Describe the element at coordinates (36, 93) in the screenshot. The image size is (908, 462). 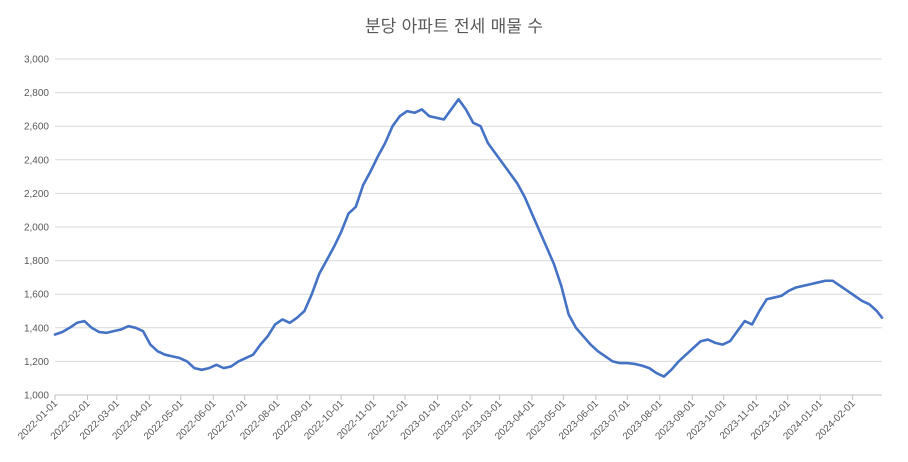
I see `y-tick-label: 2,800` at that location.